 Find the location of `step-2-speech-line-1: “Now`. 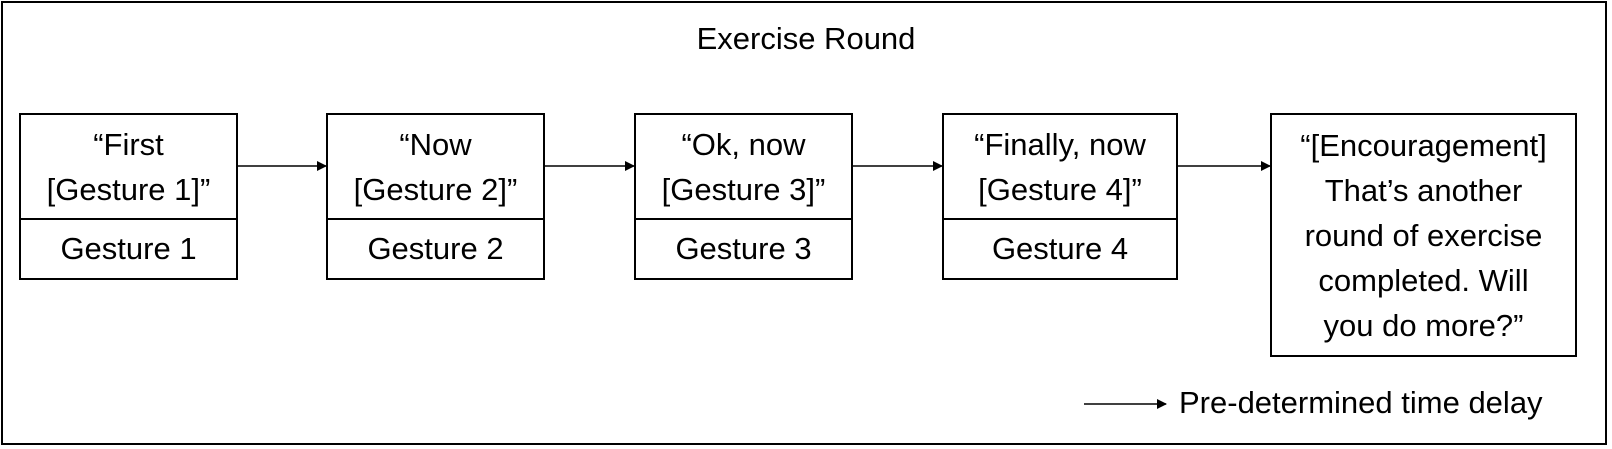

step-2-speech-line-1: “Now is located at coordinates (435, 144).